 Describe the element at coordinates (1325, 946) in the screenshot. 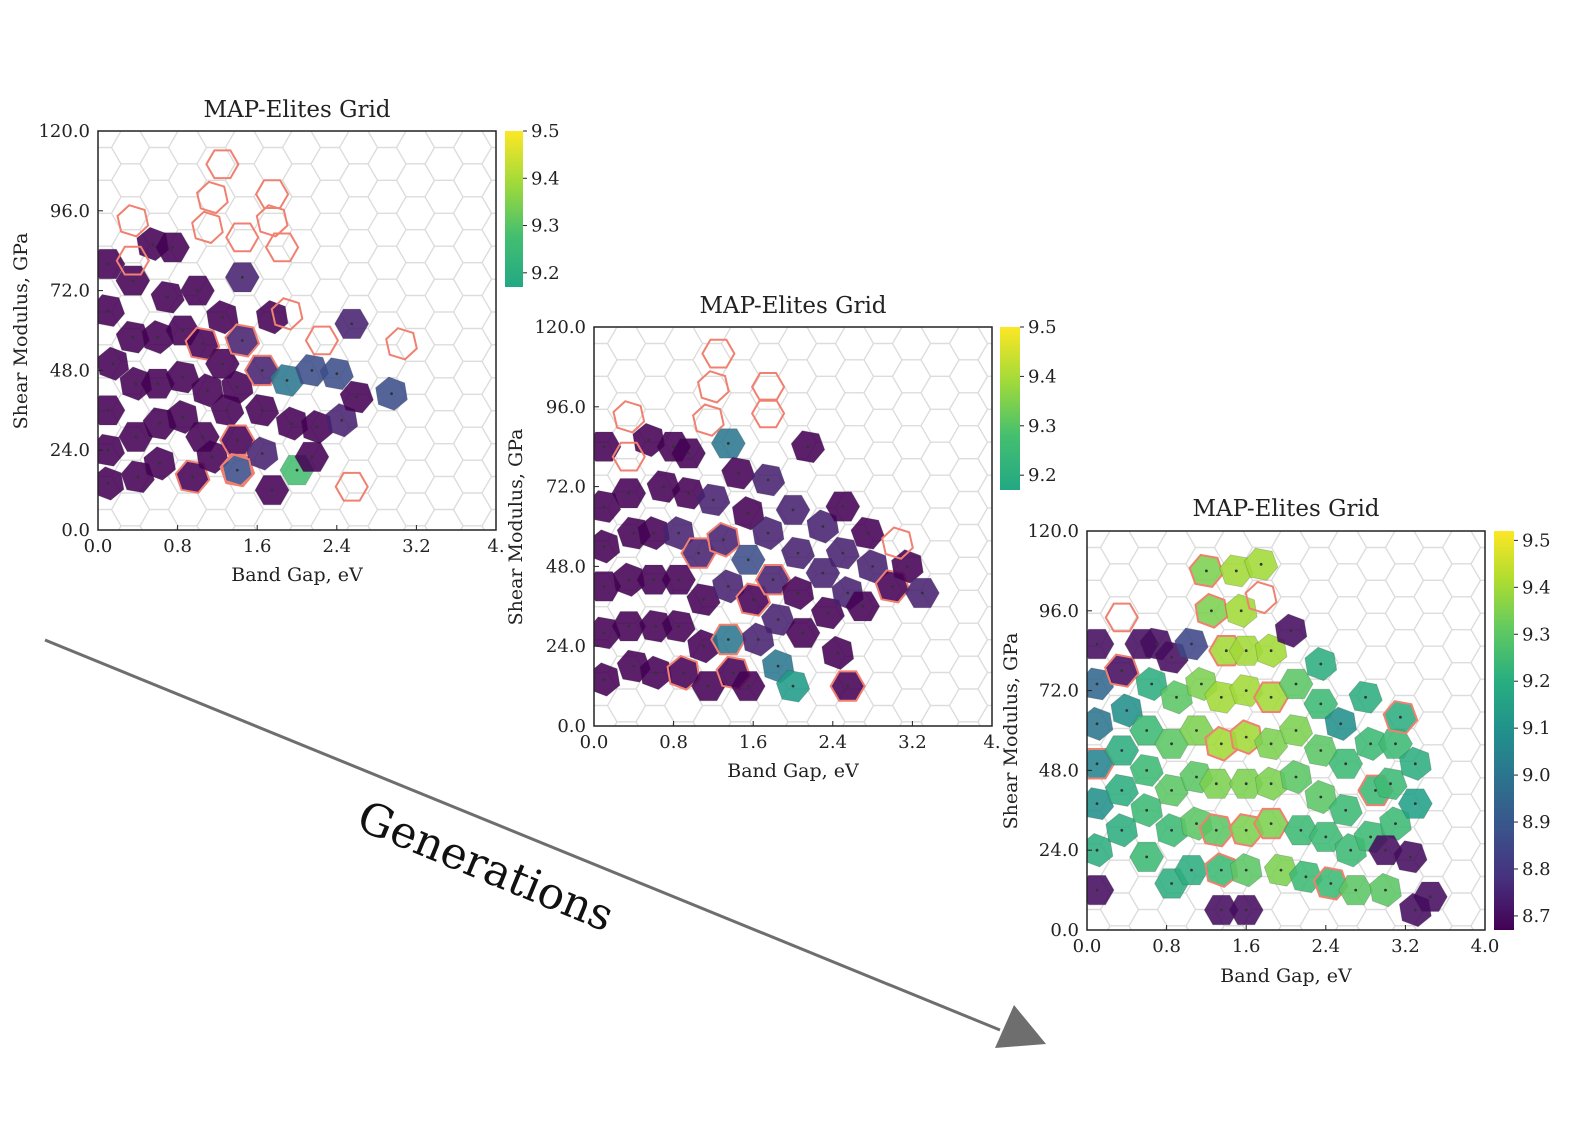

I see `x-tick-label: 2.4` at that location.